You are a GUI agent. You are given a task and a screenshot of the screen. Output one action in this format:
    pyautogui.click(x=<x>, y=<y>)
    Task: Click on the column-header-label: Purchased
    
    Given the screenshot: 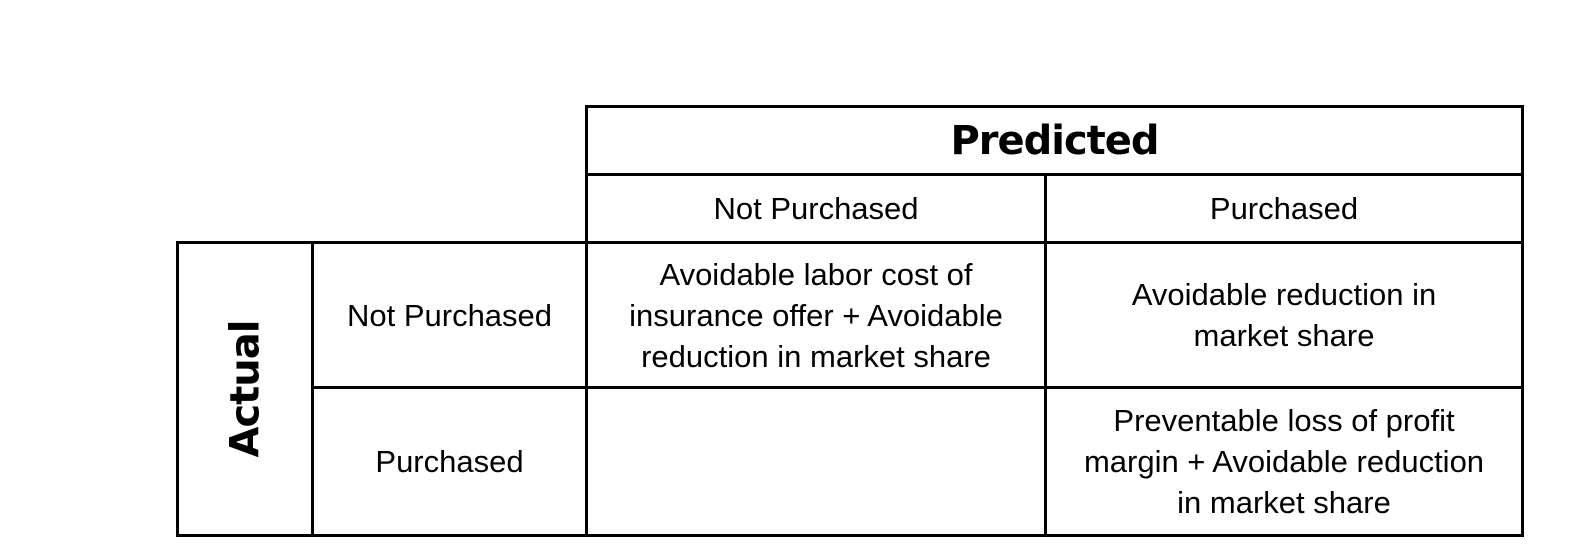 What is the action you would take?
    pyautogui.click(x=1284, y=208)
    